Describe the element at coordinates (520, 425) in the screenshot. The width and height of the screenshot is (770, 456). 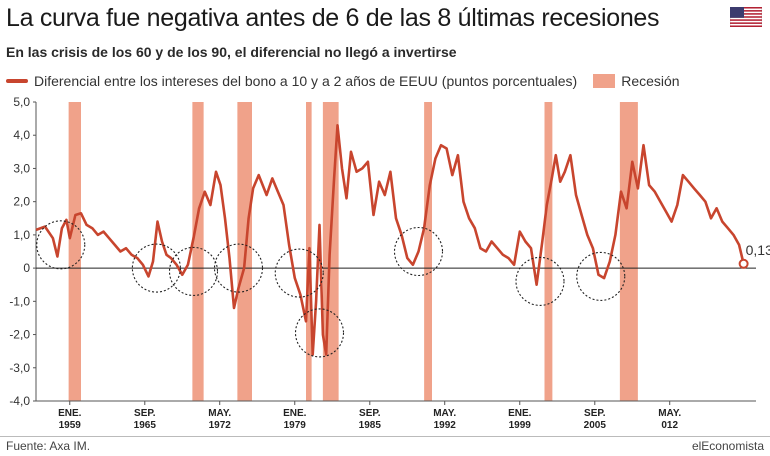
I see `x-tick-year: 1999` at that location.